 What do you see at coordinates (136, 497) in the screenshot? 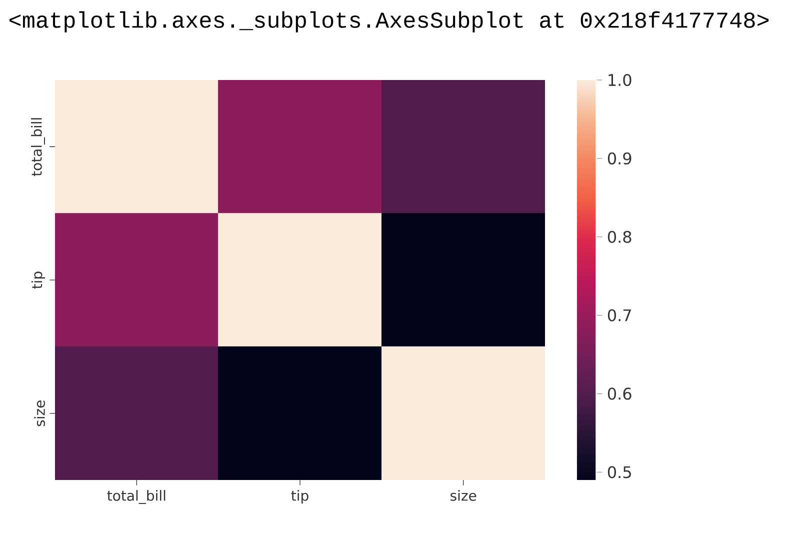
I see `x-tick-label: total_bill` at bounding box center [136, 497].